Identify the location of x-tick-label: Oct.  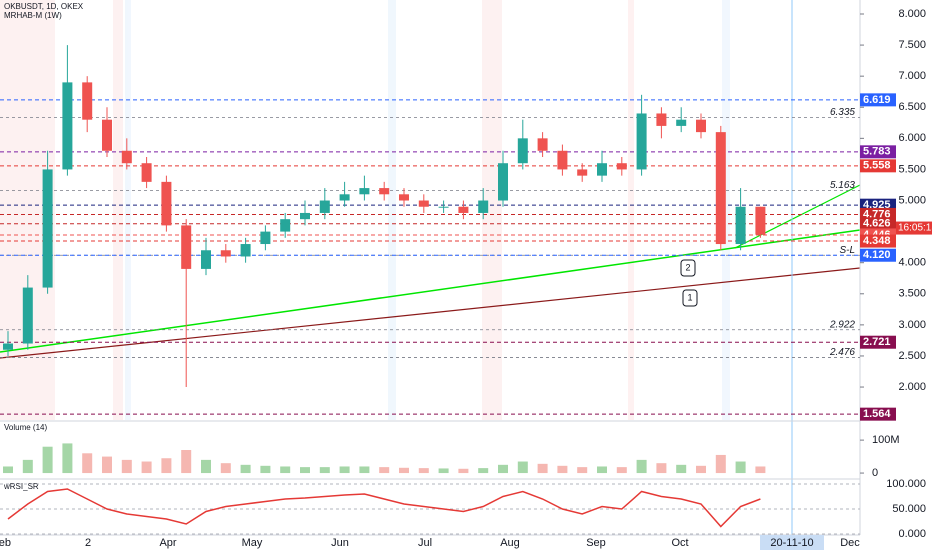
(679, 543).